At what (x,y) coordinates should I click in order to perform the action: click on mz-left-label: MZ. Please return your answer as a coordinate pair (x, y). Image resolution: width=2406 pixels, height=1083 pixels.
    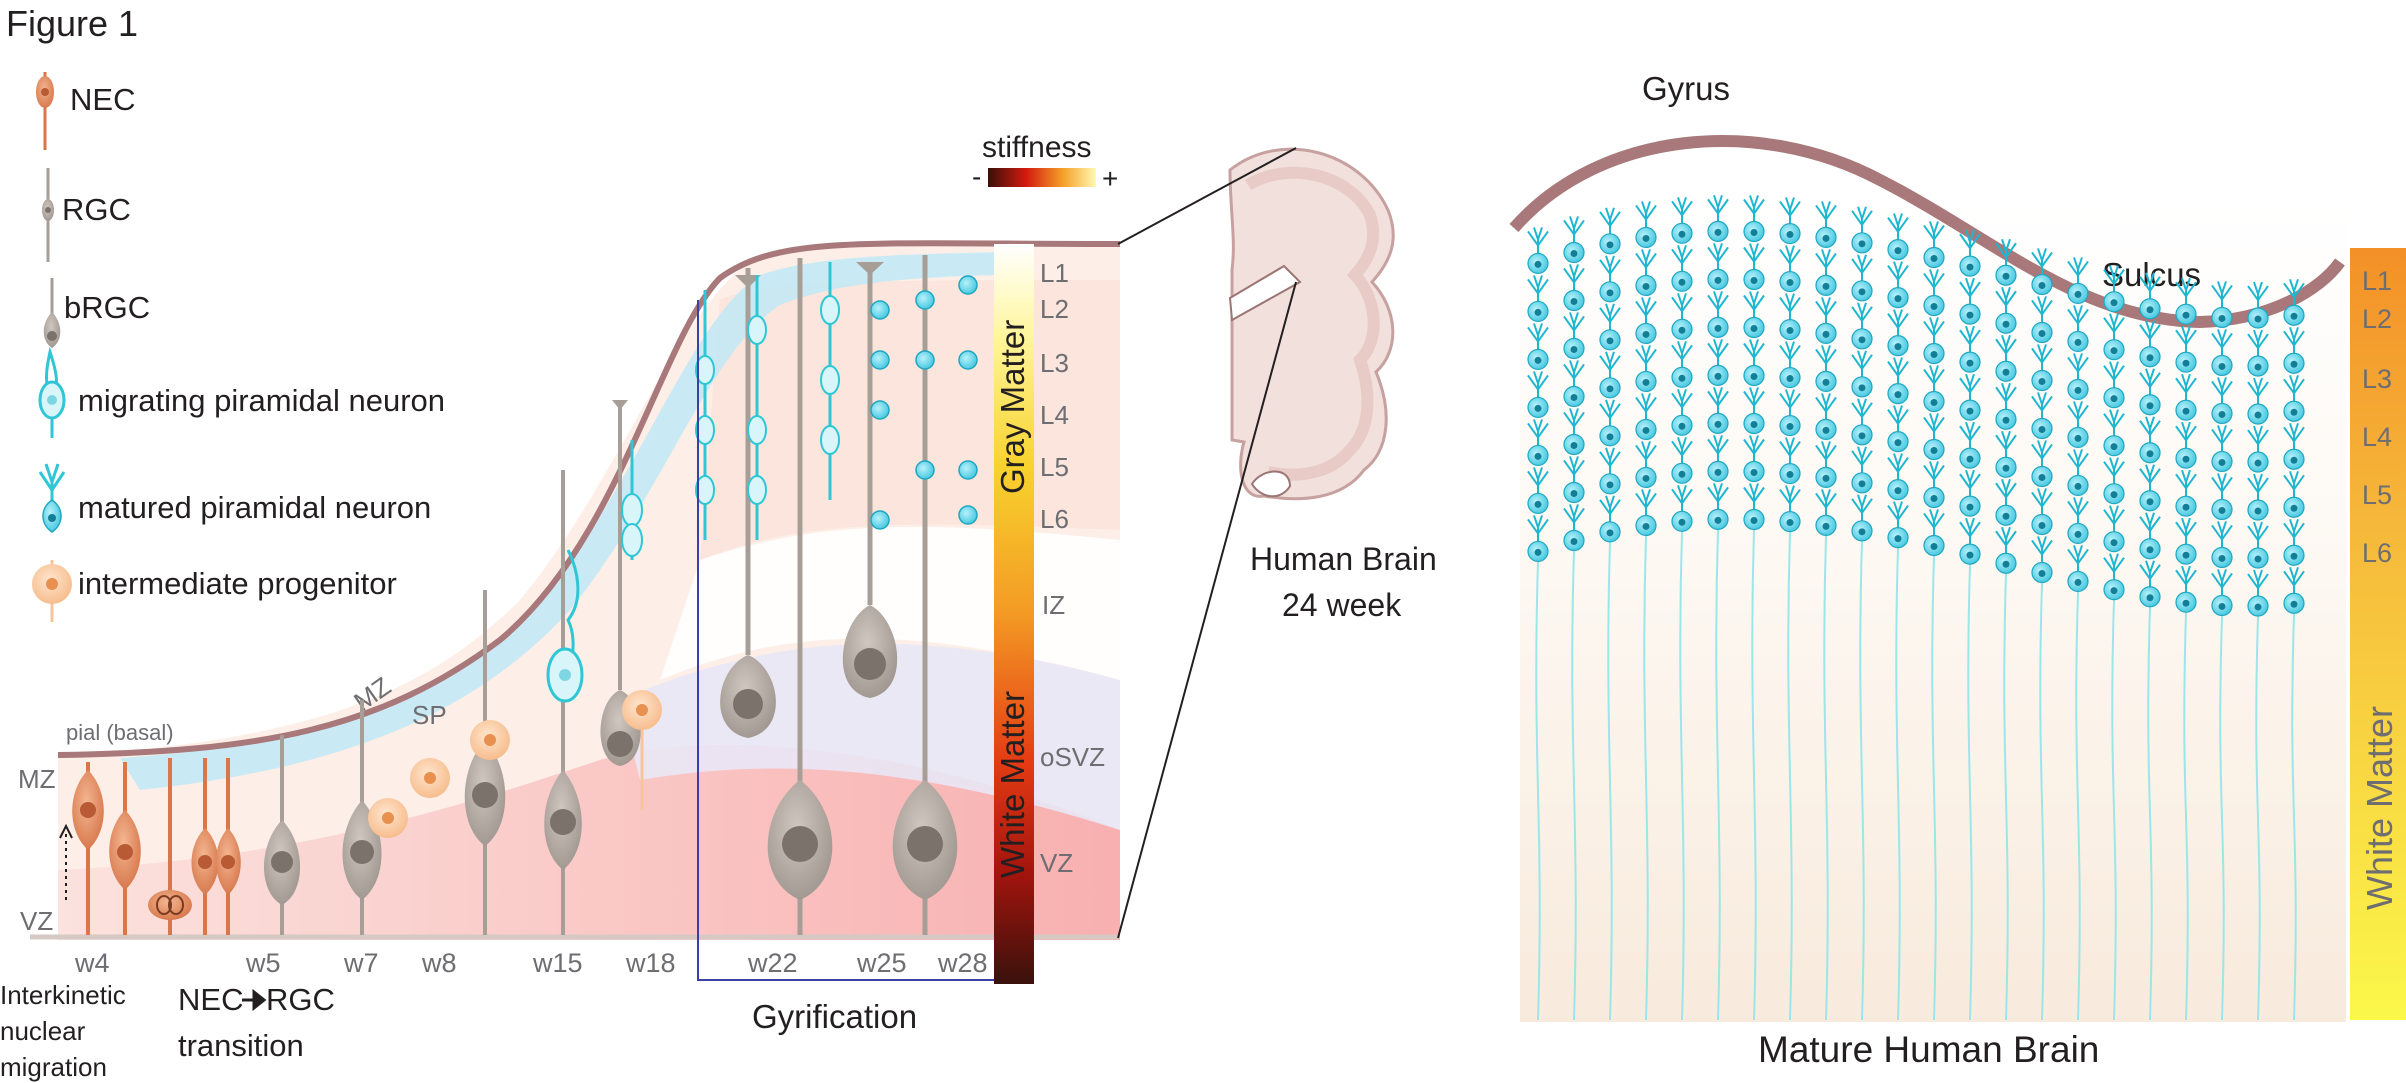
    Looking at the image, I should click on (37, 779).